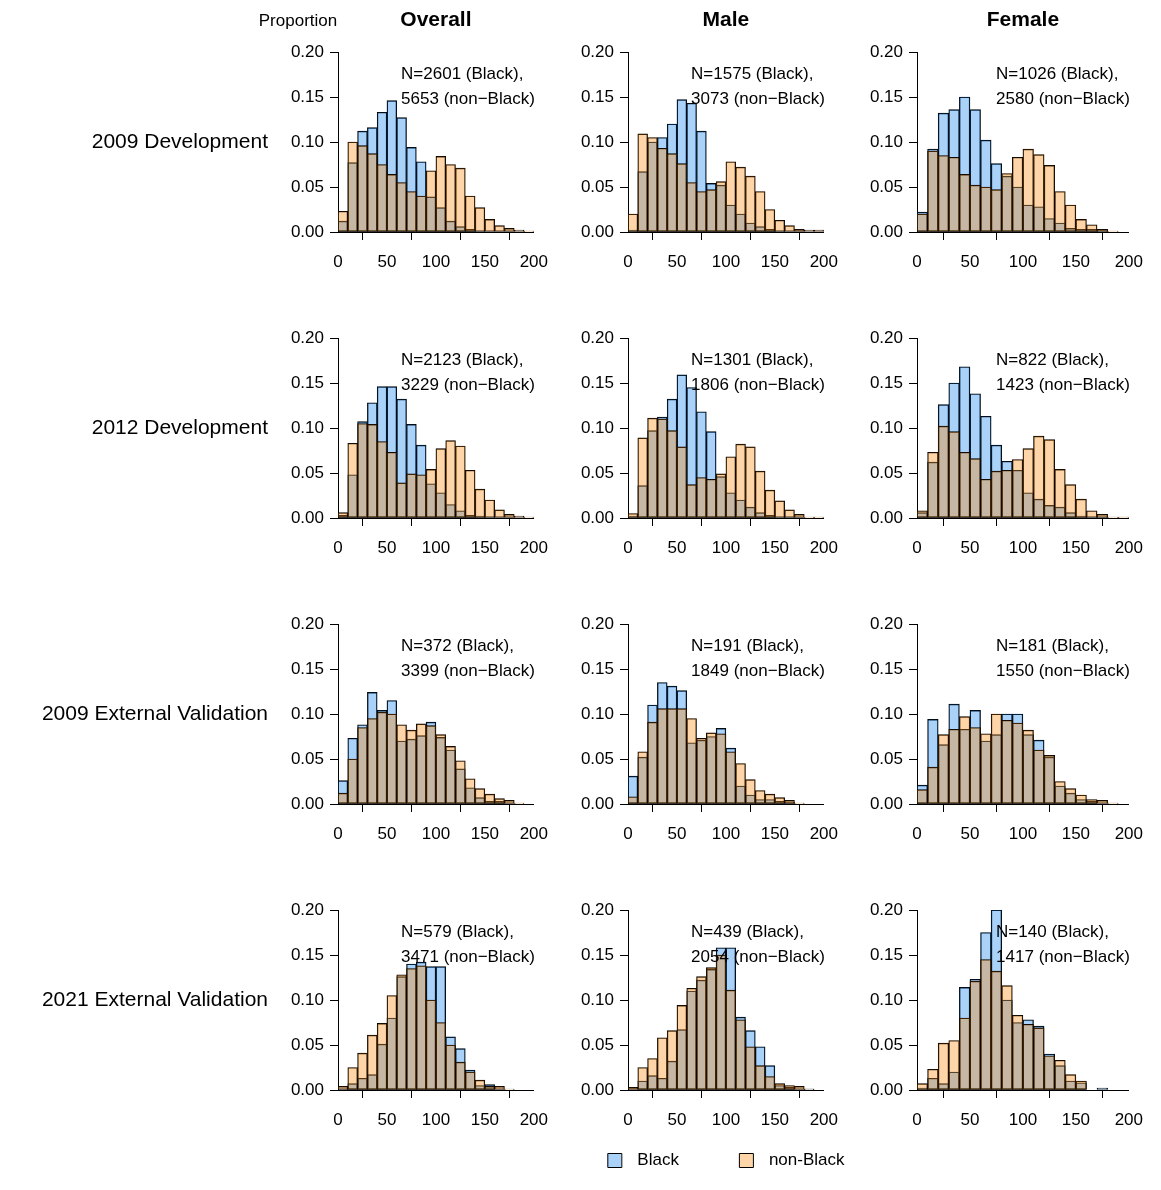  What do you see at coordinates (1063, 98) in the screenshot?
I see `annotation: 2580 (non−Black)` at bounding box center [1063, 98].